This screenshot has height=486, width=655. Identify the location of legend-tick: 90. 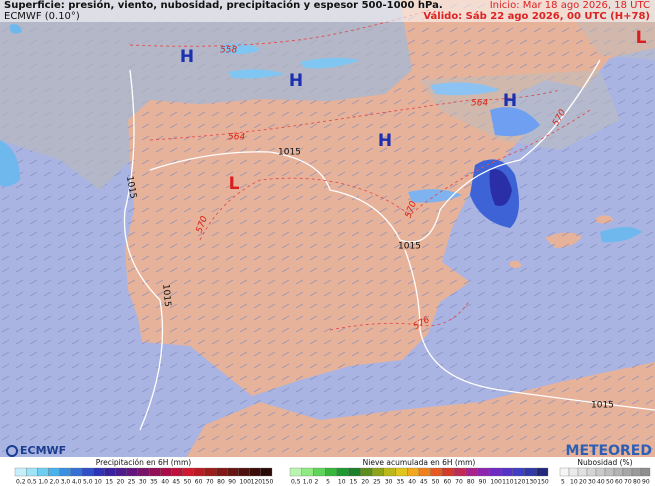
(646, 482).